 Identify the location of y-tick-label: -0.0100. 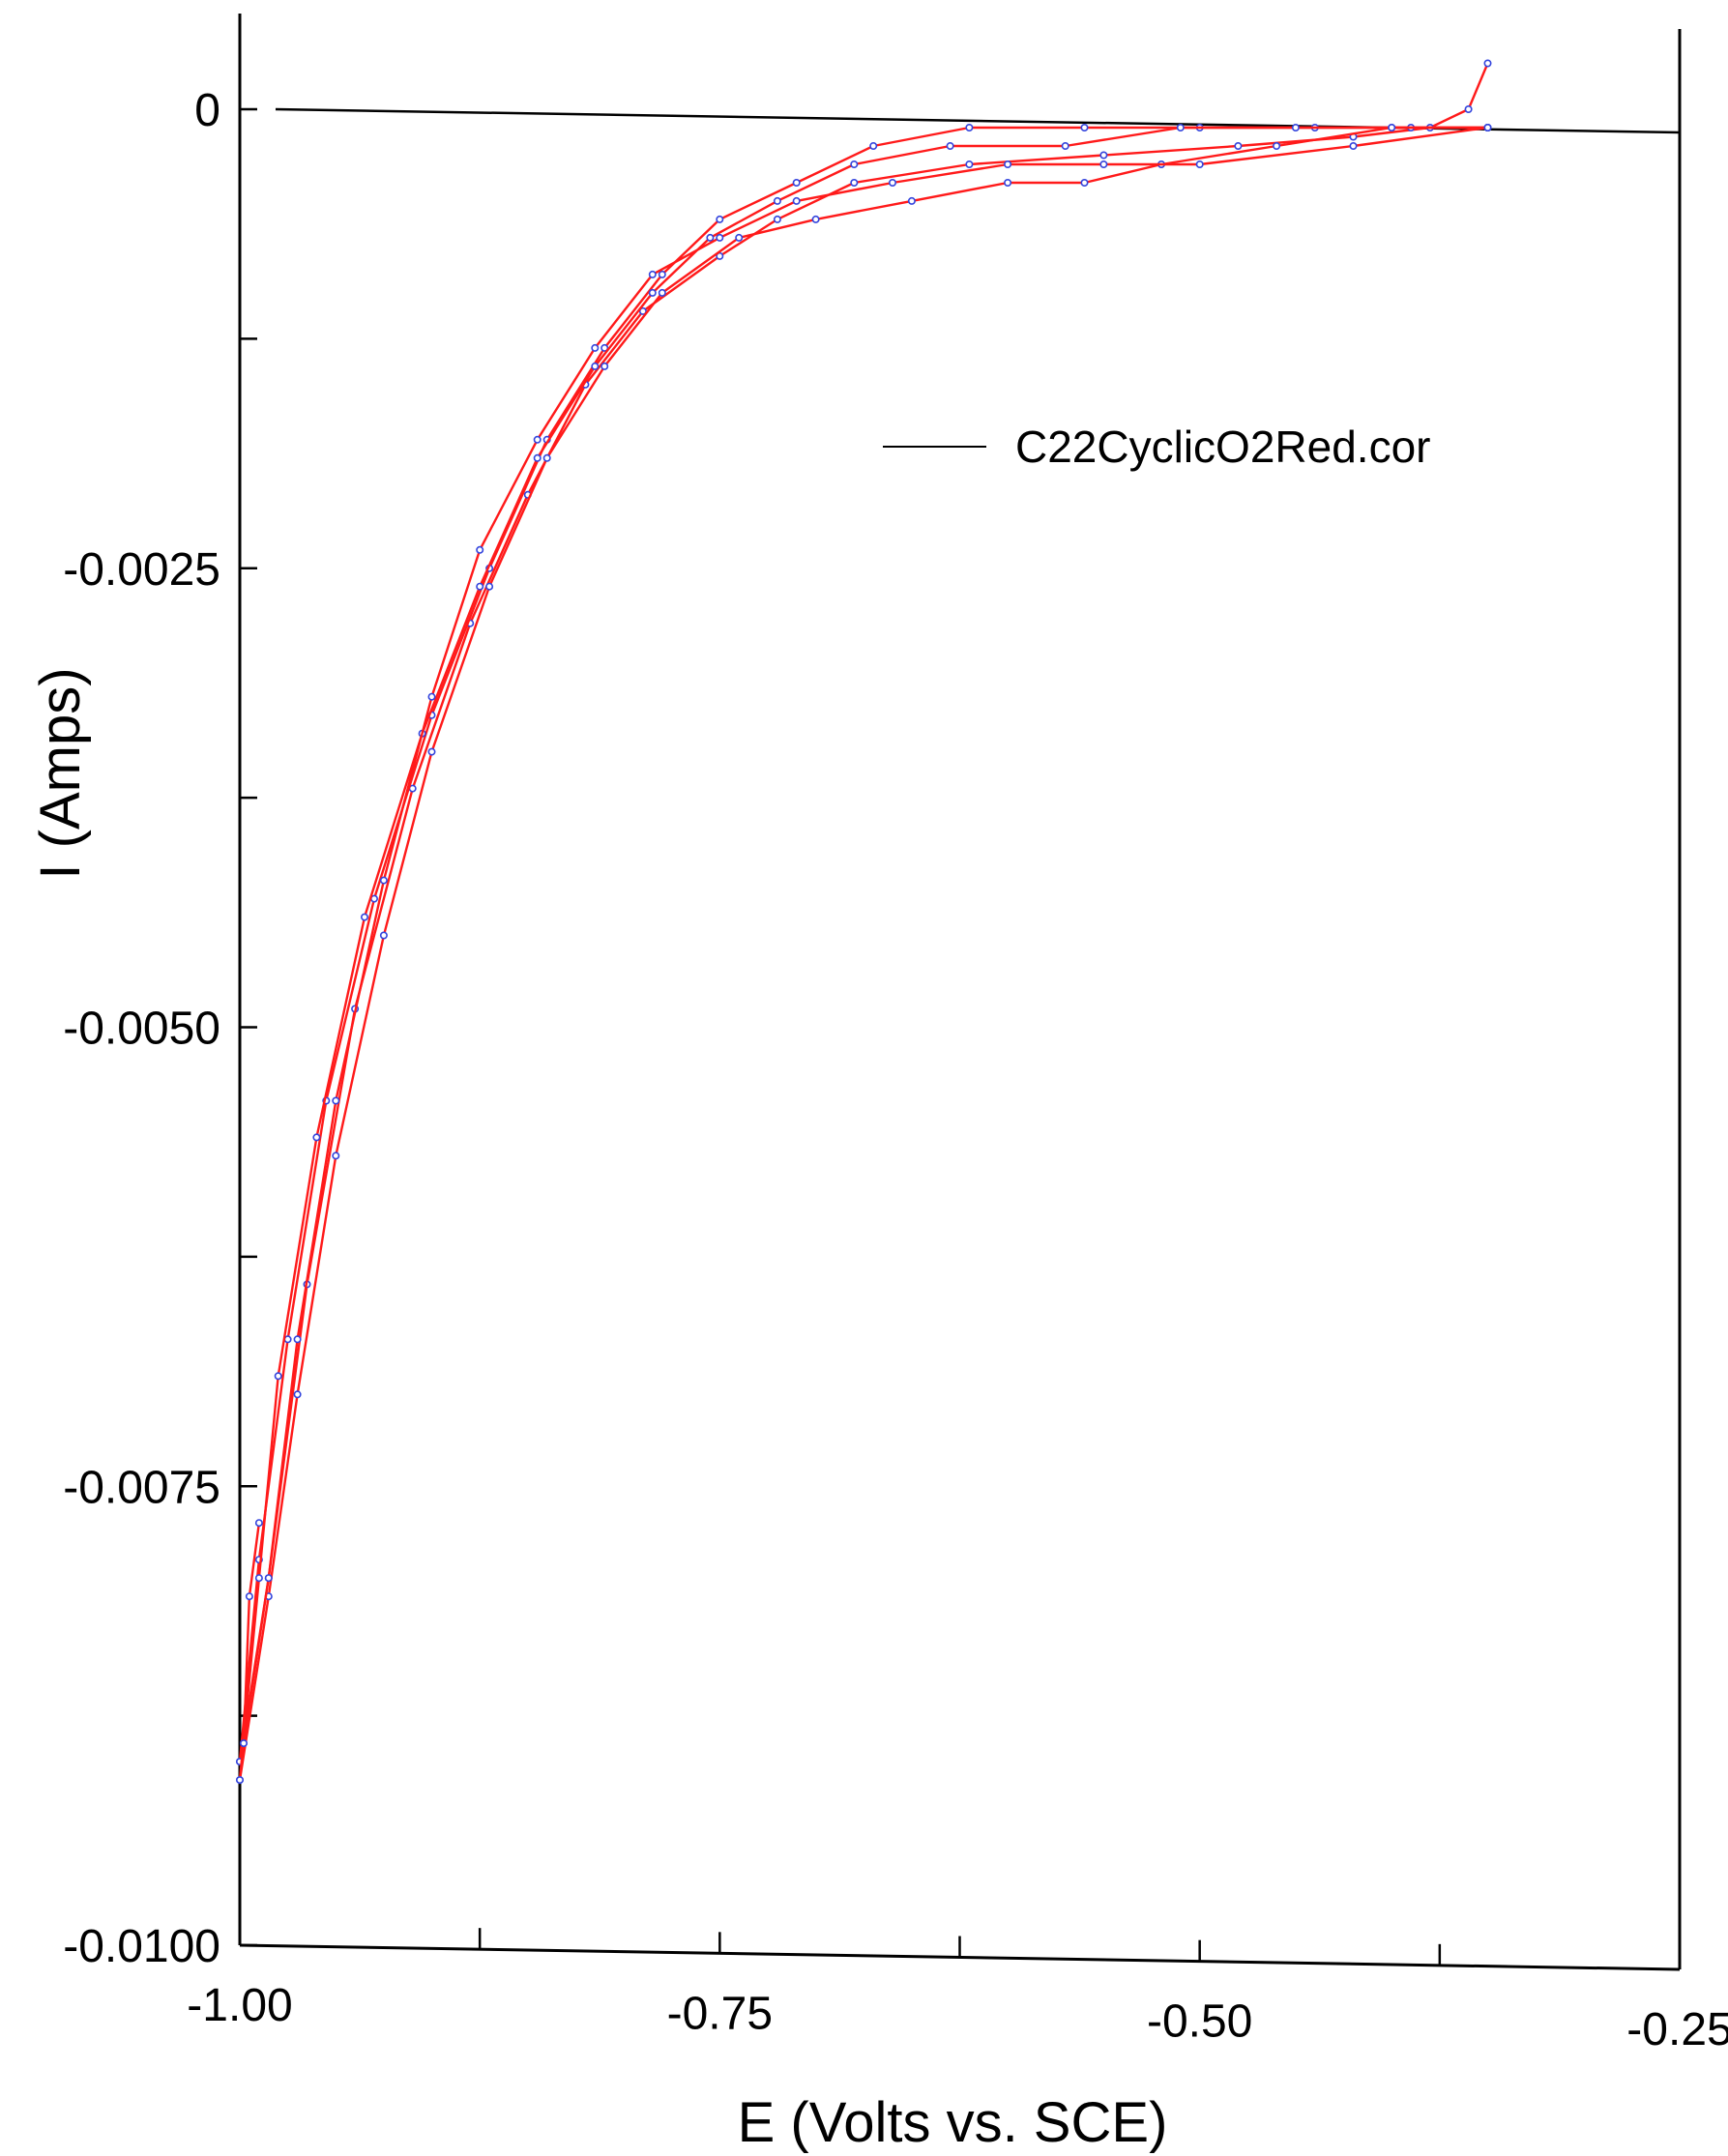
(141, 1946).